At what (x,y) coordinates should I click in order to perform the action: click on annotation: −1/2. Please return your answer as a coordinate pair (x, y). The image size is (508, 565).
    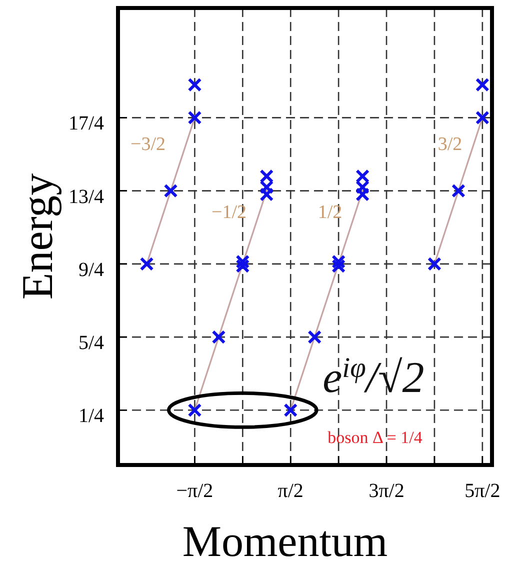
    Looking at the image, I should click on (229, 212).